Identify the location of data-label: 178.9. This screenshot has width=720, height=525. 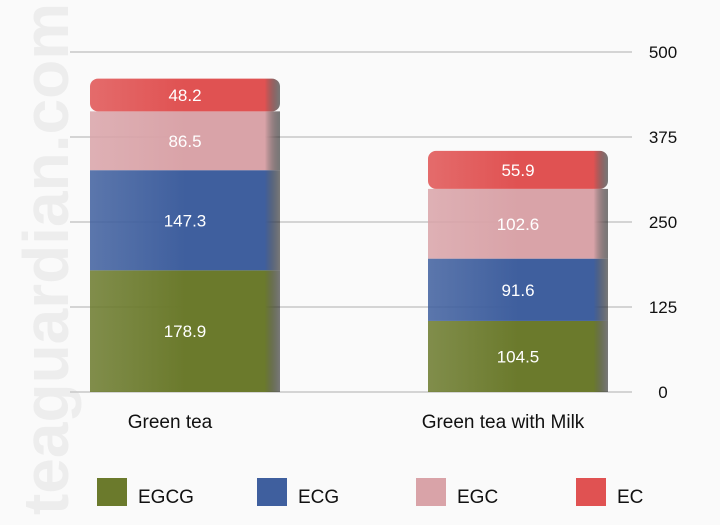
(185, 331).